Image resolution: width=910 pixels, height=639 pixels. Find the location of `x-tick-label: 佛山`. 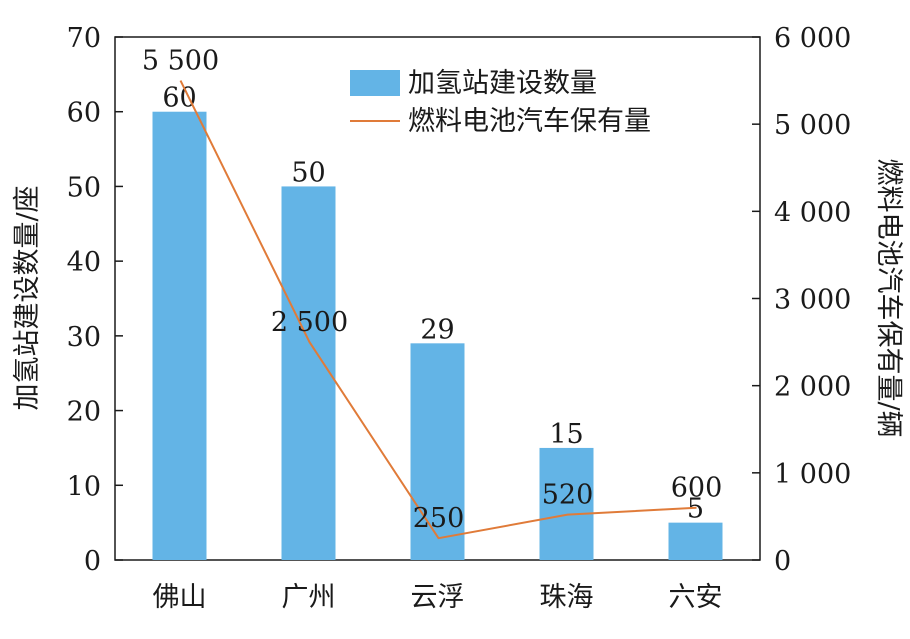

x-tick-label: 佛山 is located at coordinates (180, 597).